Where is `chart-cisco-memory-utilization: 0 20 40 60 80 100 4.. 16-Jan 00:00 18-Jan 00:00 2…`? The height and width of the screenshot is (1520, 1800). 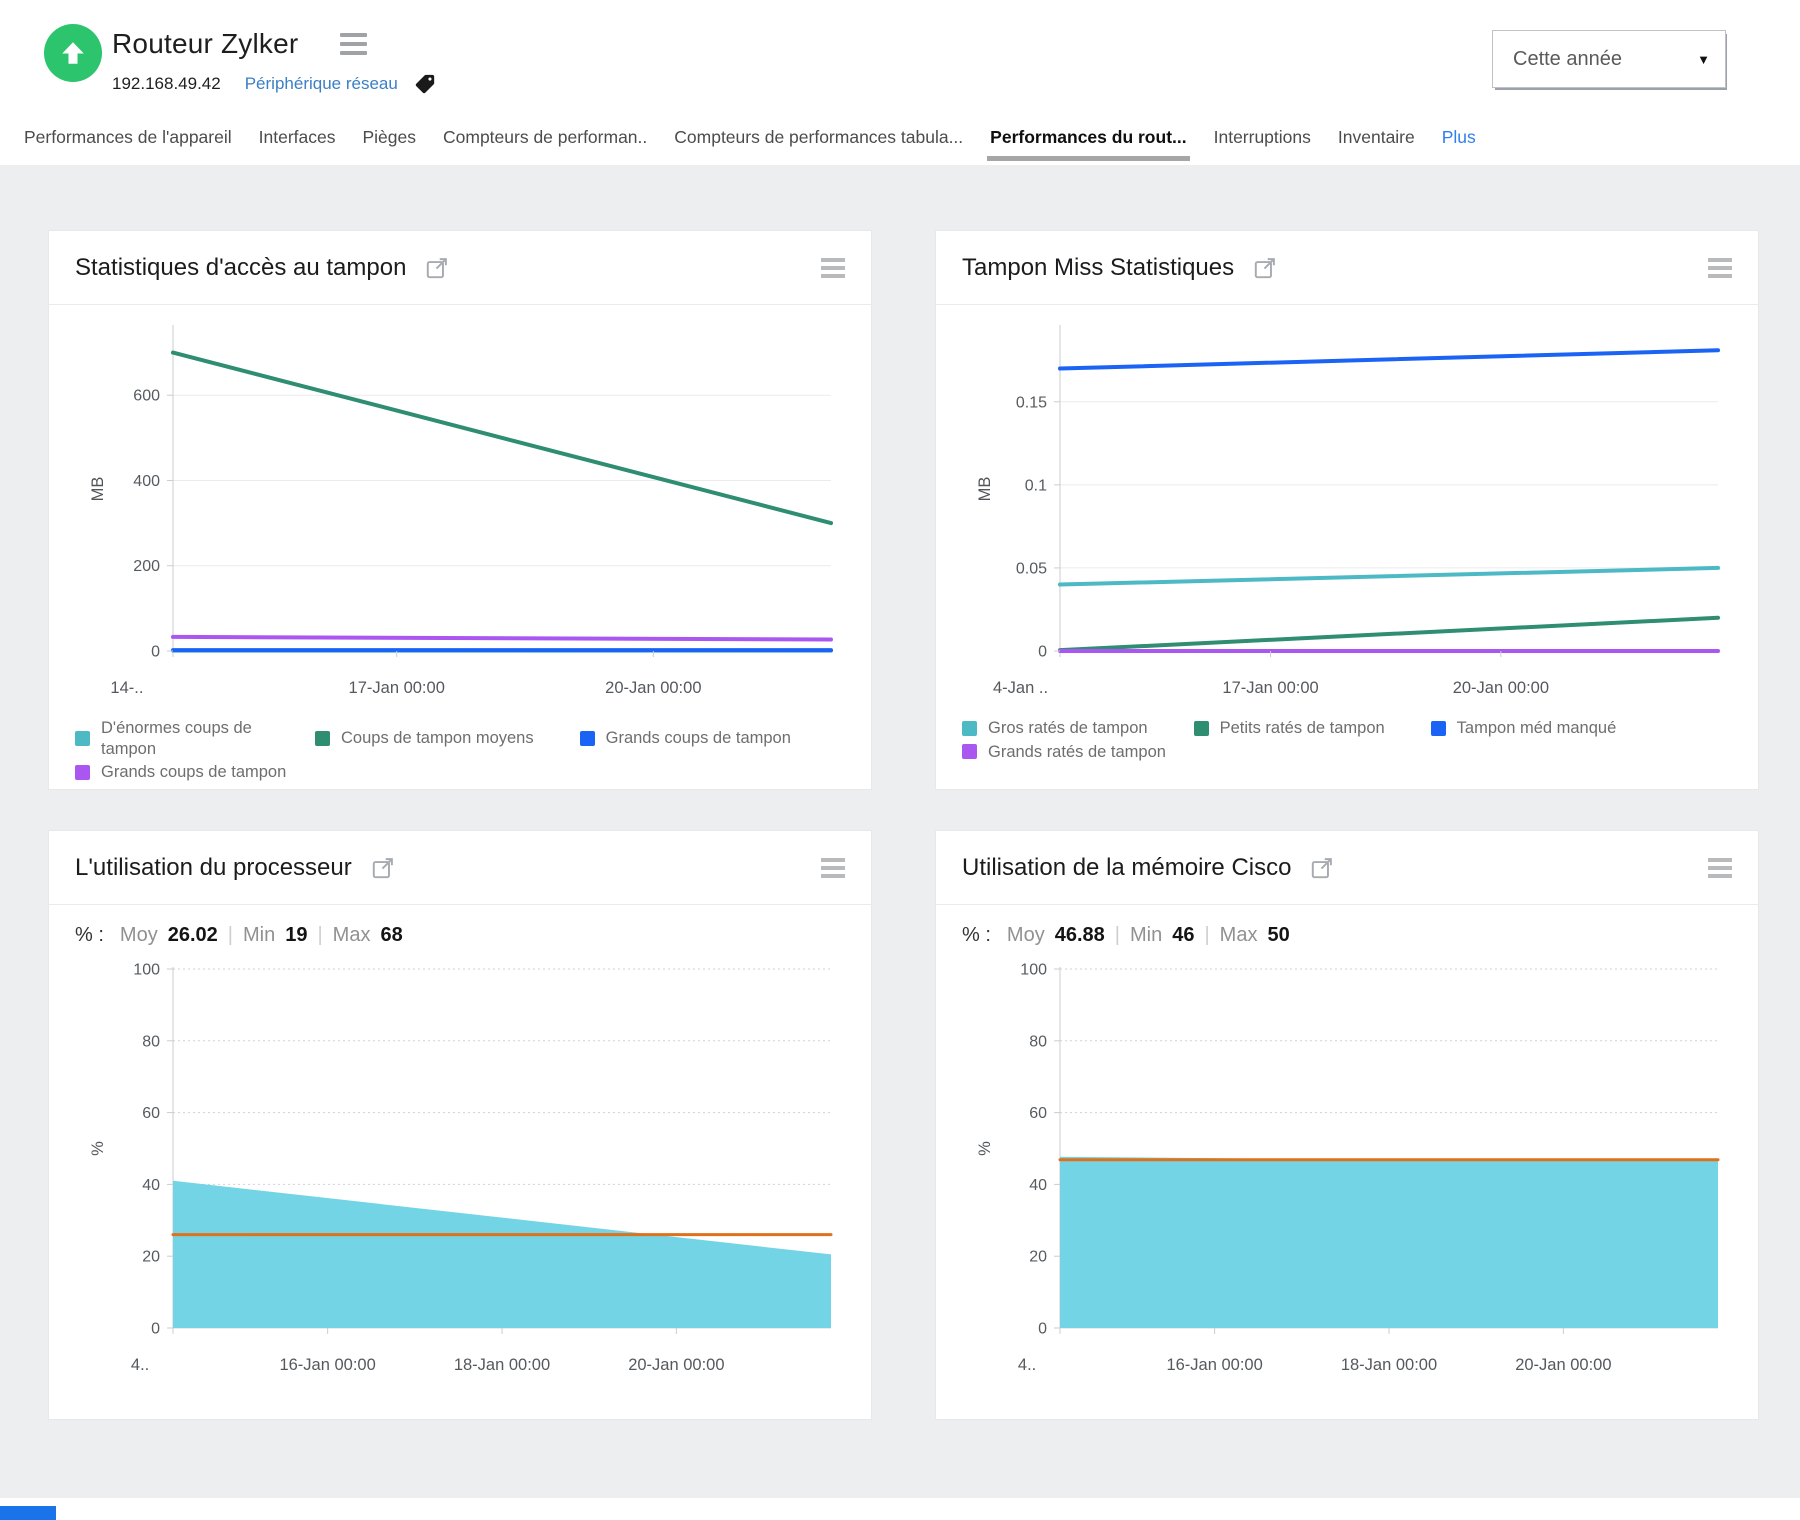 chart-cisco-memory-utilization: 0 20 40 60 80 100 4.. 16-Jan 00:00 18-Jan 00:00 2… is located at coordinates (1348, 1168).